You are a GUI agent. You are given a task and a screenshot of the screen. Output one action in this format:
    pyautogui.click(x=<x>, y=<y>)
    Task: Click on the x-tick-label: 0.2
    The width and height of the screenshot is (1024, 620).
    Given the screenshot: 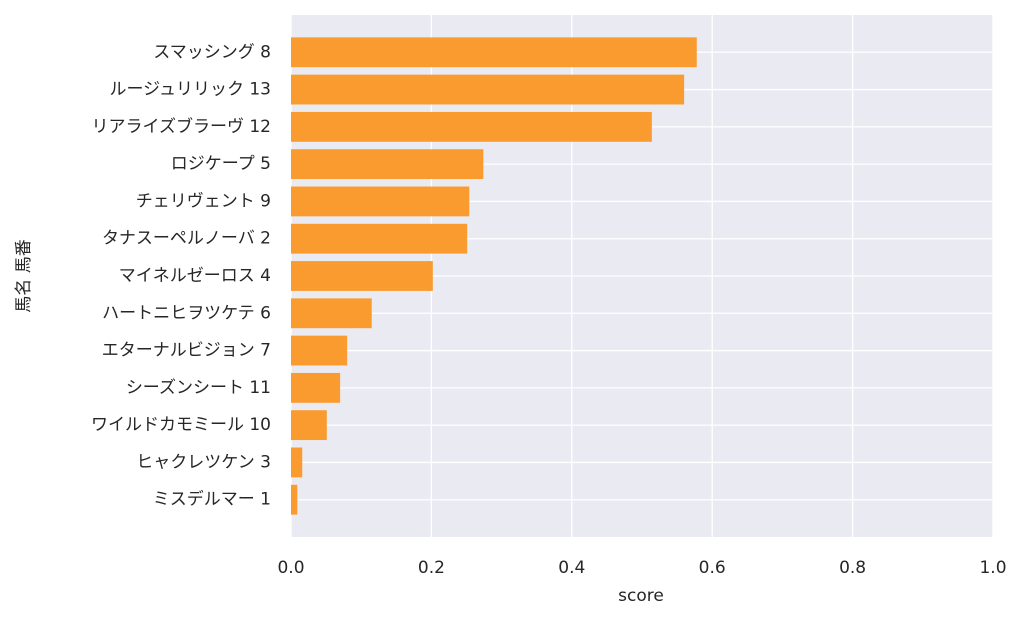 What is the action you would take?
    pyautogui.click(x=431, y=568)
    